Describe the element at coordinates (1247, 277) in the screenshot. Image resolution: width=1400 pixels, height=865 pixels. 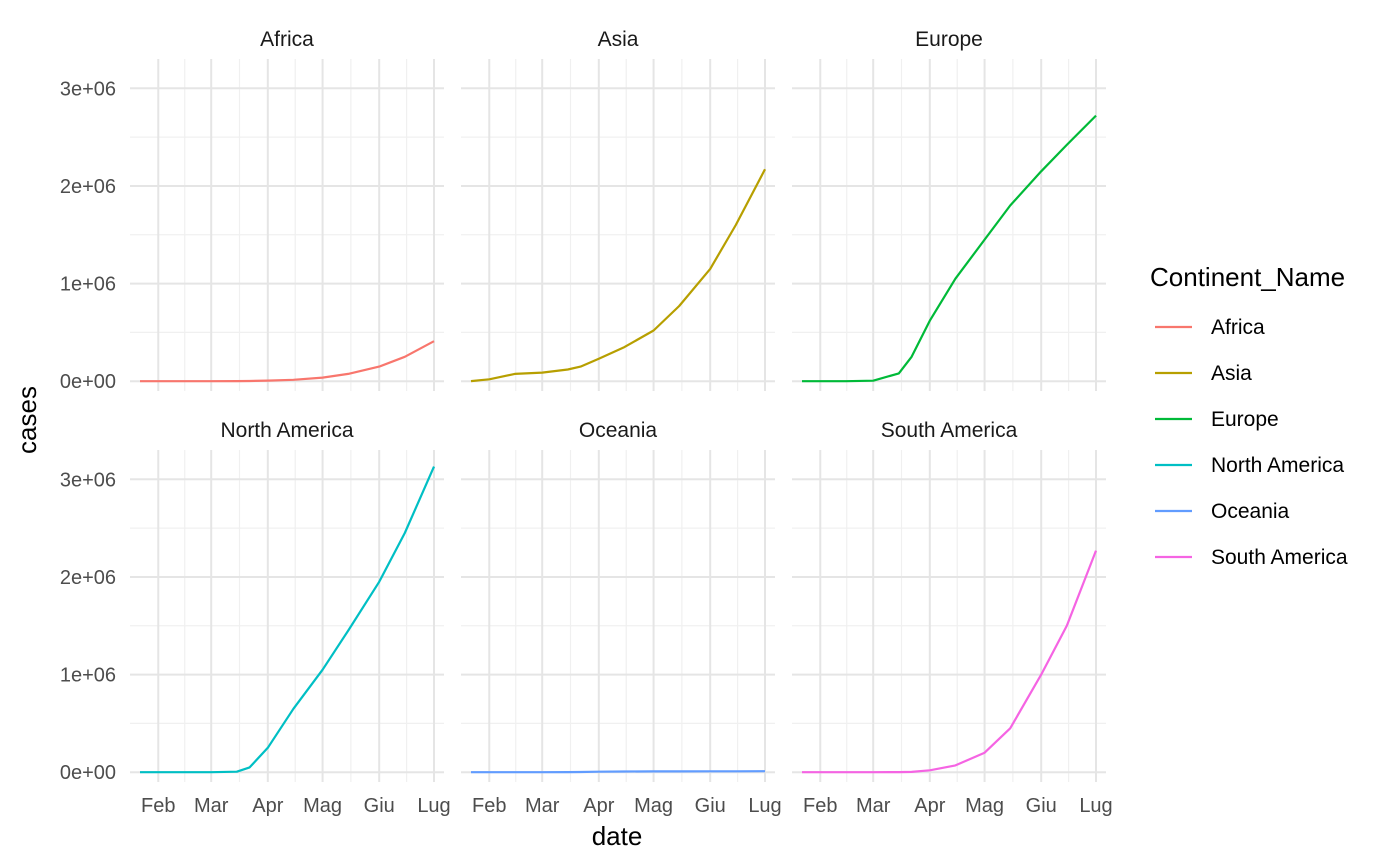
I see `legend-title: Continent_Name` at that location.